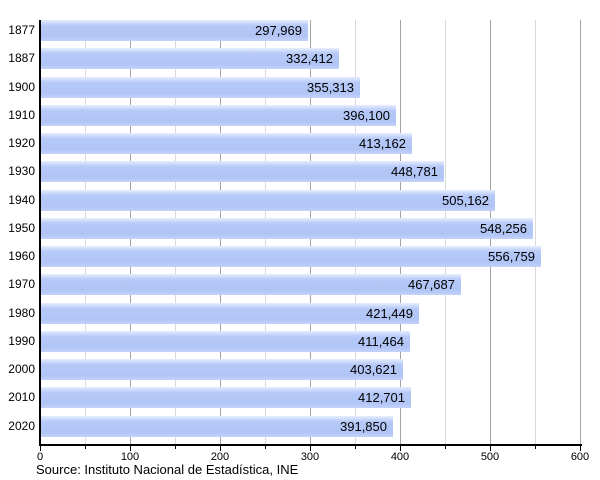 The width and height of the screenshot is (600, 480). Describe the element at coordinates (218, 115) in the screenshot. I see `bar-1910: 396,100` at that location.